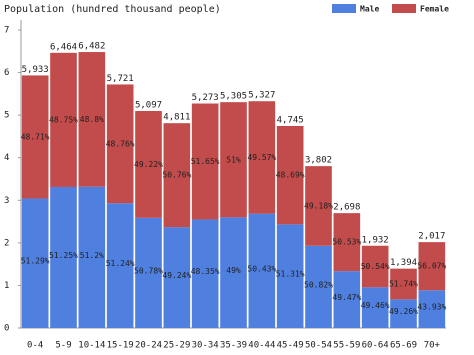 Image resolution: width=474 pixels, height=355 pixels. Describe the element at coordinates (403, 346) in the screenshot. I see `x-tick-label: 65-69` at that location.